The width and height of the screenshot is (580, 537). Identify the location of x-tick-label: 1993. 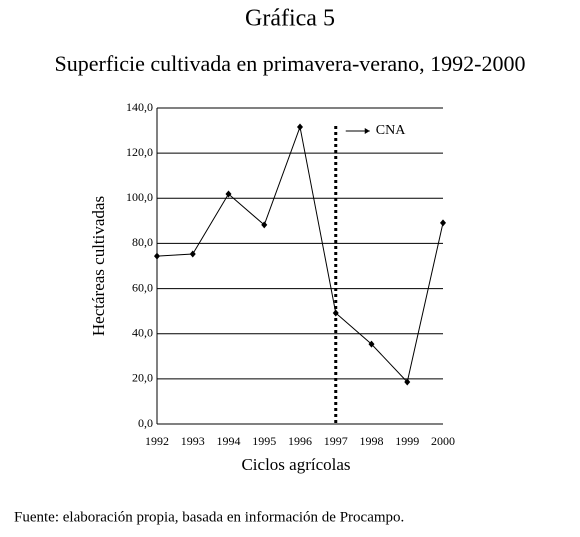
(193, 441).